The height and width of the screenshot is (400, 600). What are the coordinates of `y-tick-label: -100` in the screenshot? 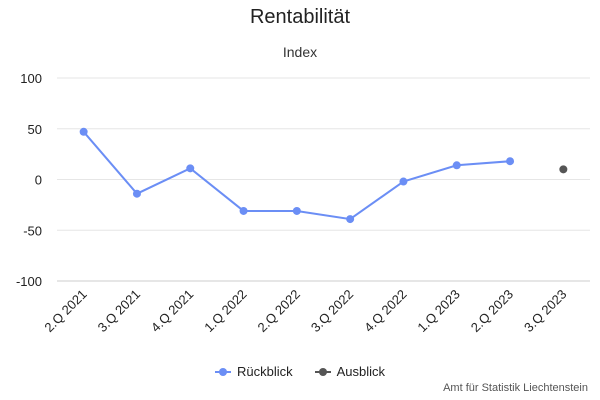 It's located at (29, 281).